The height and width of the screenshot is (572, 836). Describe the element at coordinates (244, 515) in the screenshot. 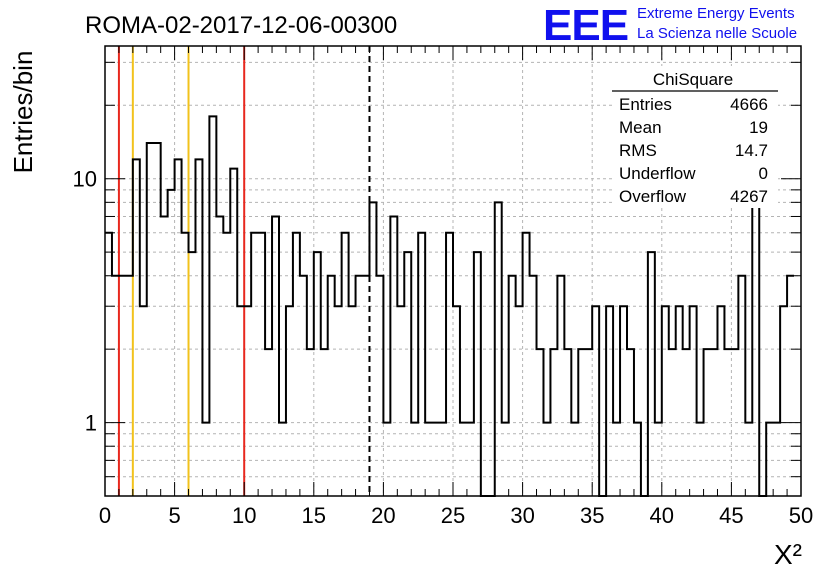

I see `x-tick-label: 10` at that location.